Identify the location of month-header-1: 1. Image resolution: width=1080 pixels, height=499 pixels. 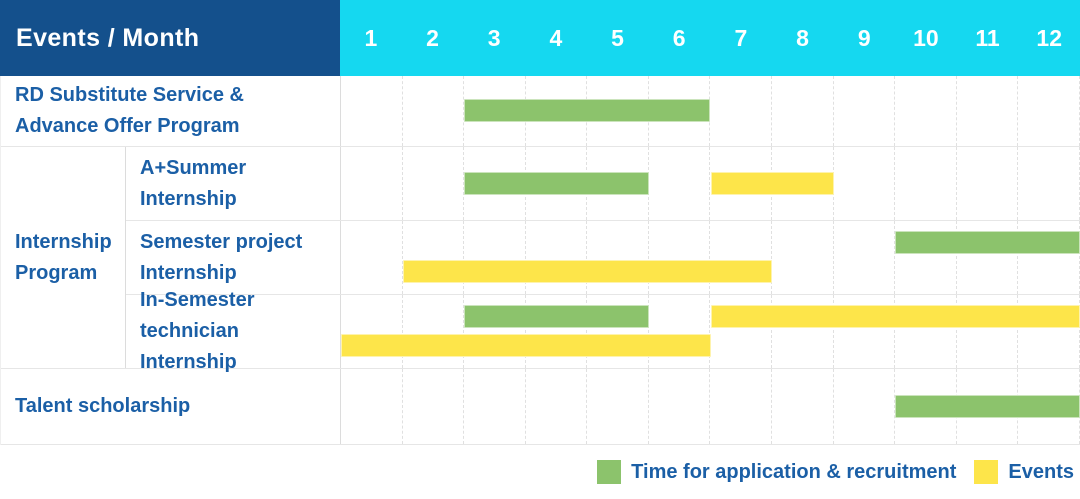
(371, 38).